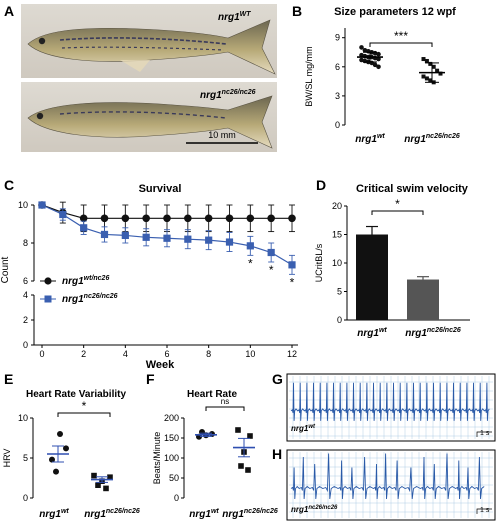 The width and height of the screenshot is (500, 525). I want to click on chart-b-y-label: BW/SL mg/mm, so click(309, 76).